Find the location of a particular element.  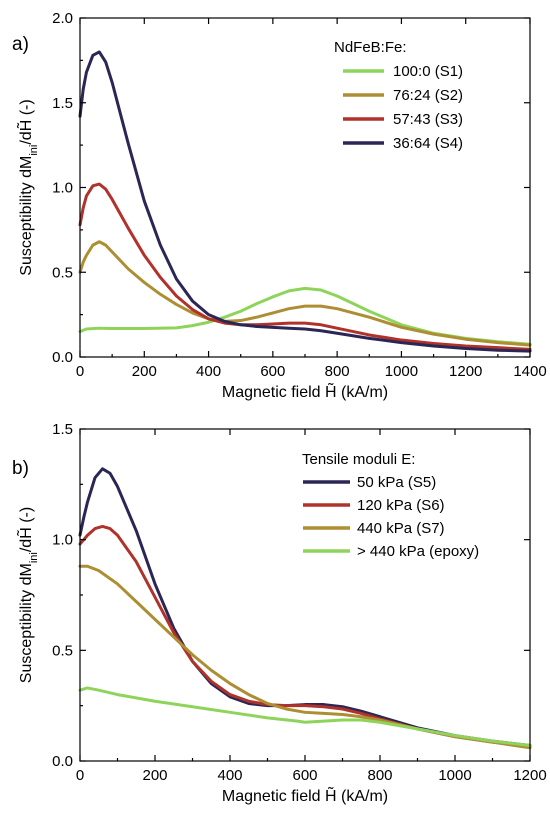

legend-label: 76:24 (S2) is located at coordinates (428, 95).